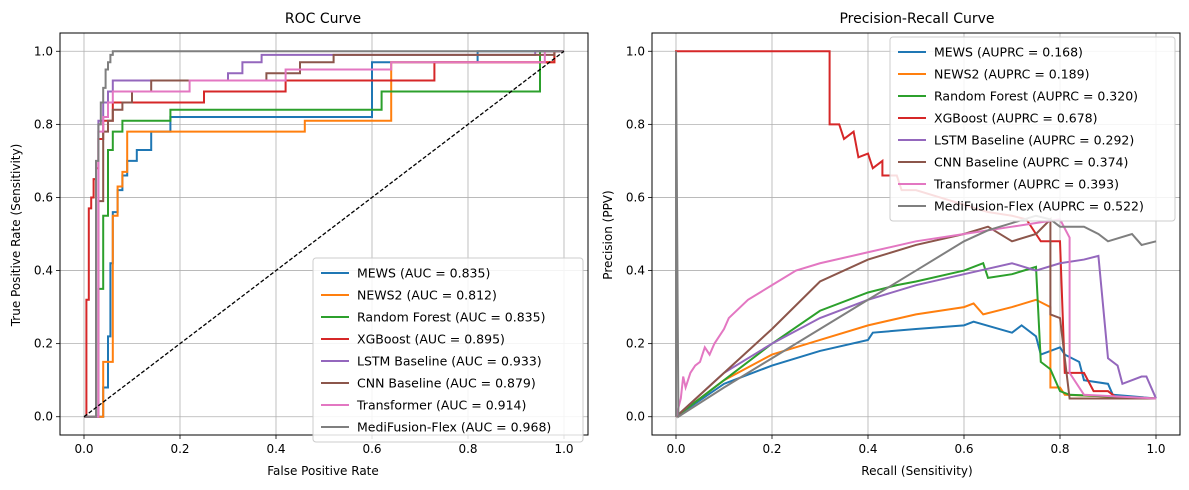 Image resolution: width=1189 pixels, height=490 pixels. Describe the element at coordinates (1059, 449) in the screenshot. I see `pr-xtick-label: 0.8` at that location.